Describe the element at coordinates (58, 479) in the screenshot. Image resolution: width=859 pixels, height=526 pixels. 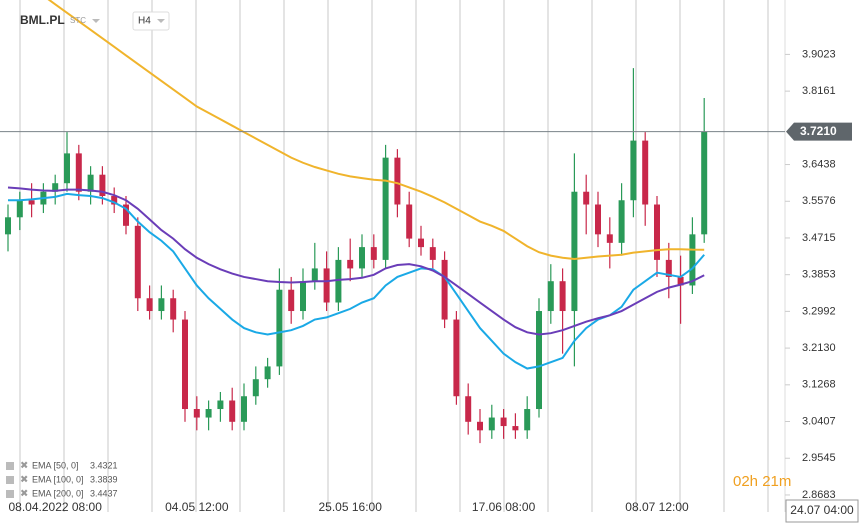
I see `legend-name: EMA [100, 0]` at that location.